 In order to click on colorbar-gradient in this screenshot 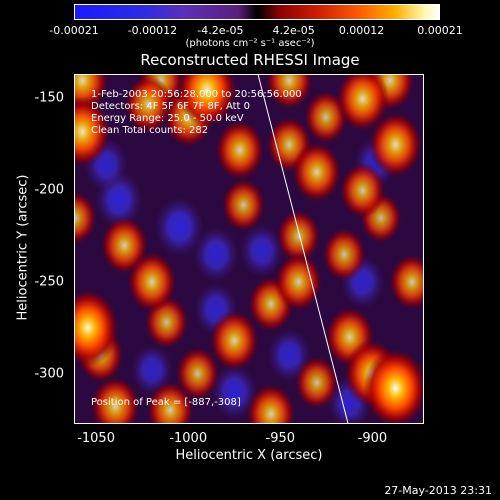, I will do `click(257, 12)`.